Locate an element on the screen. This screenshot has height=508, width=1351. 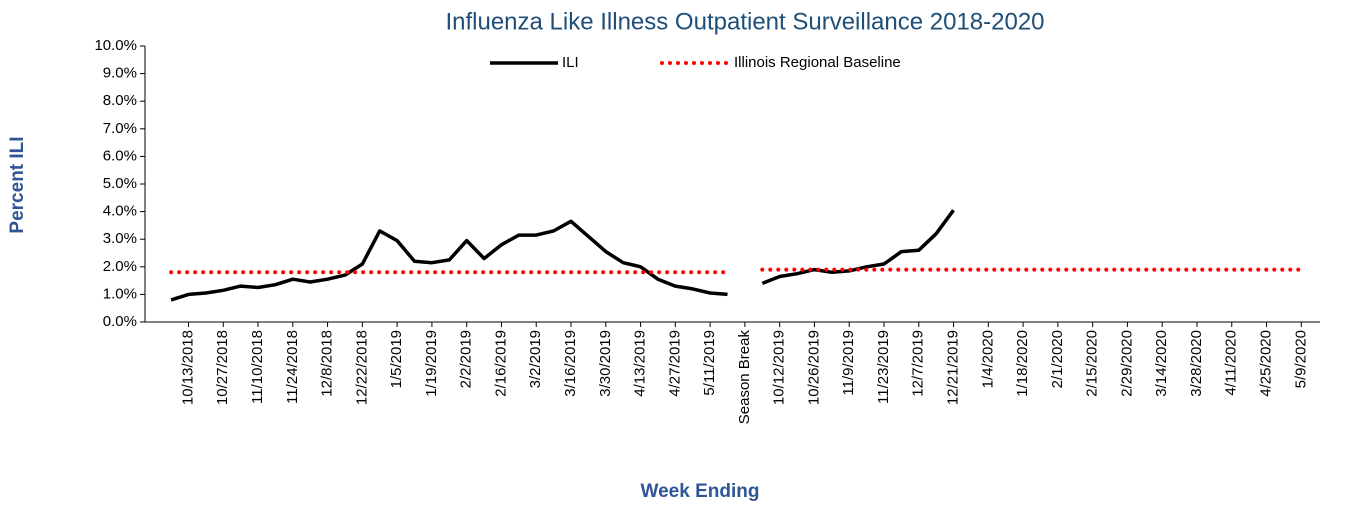
y-tick-label: 4.0% is located at coordinates (120, 211).